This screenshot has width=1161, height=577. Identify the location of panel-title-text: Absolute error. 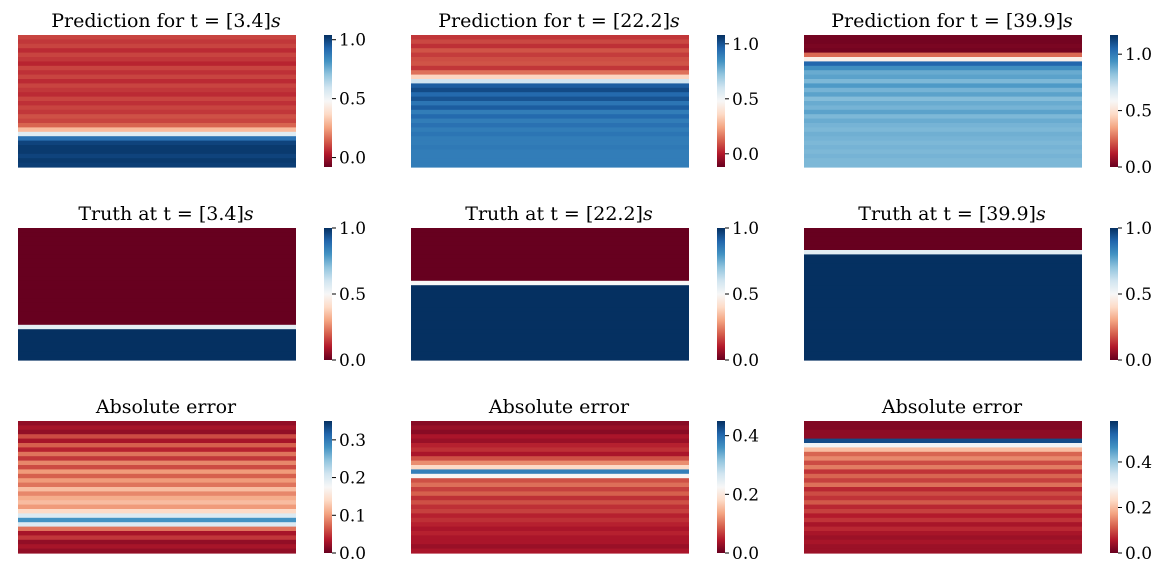
(559, 407).